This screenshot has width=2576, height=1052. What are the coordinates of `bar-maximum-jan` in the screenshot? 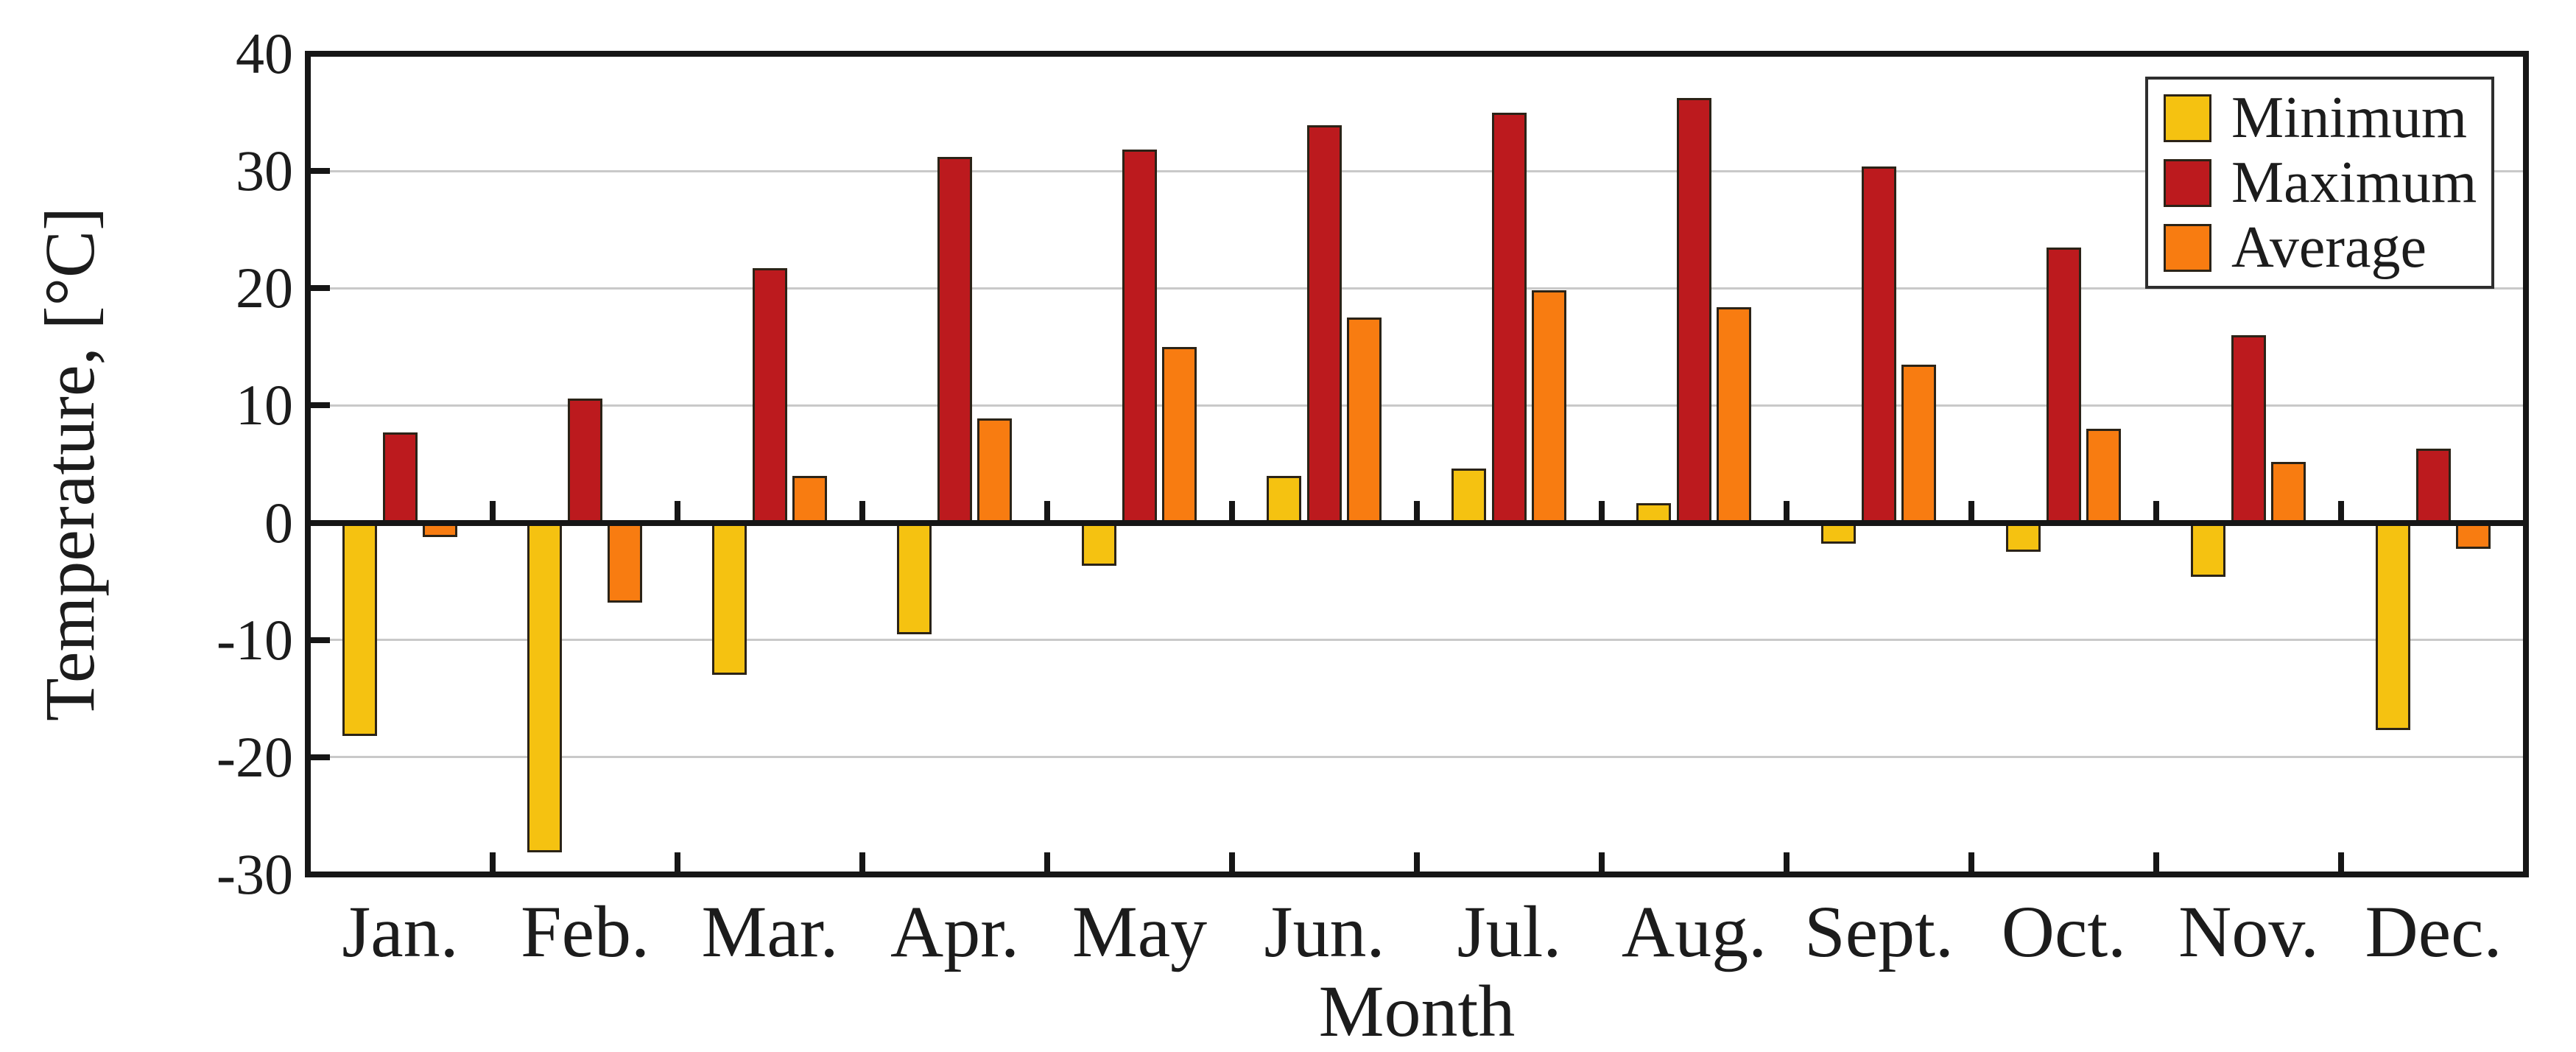 It's located at (400, 477).